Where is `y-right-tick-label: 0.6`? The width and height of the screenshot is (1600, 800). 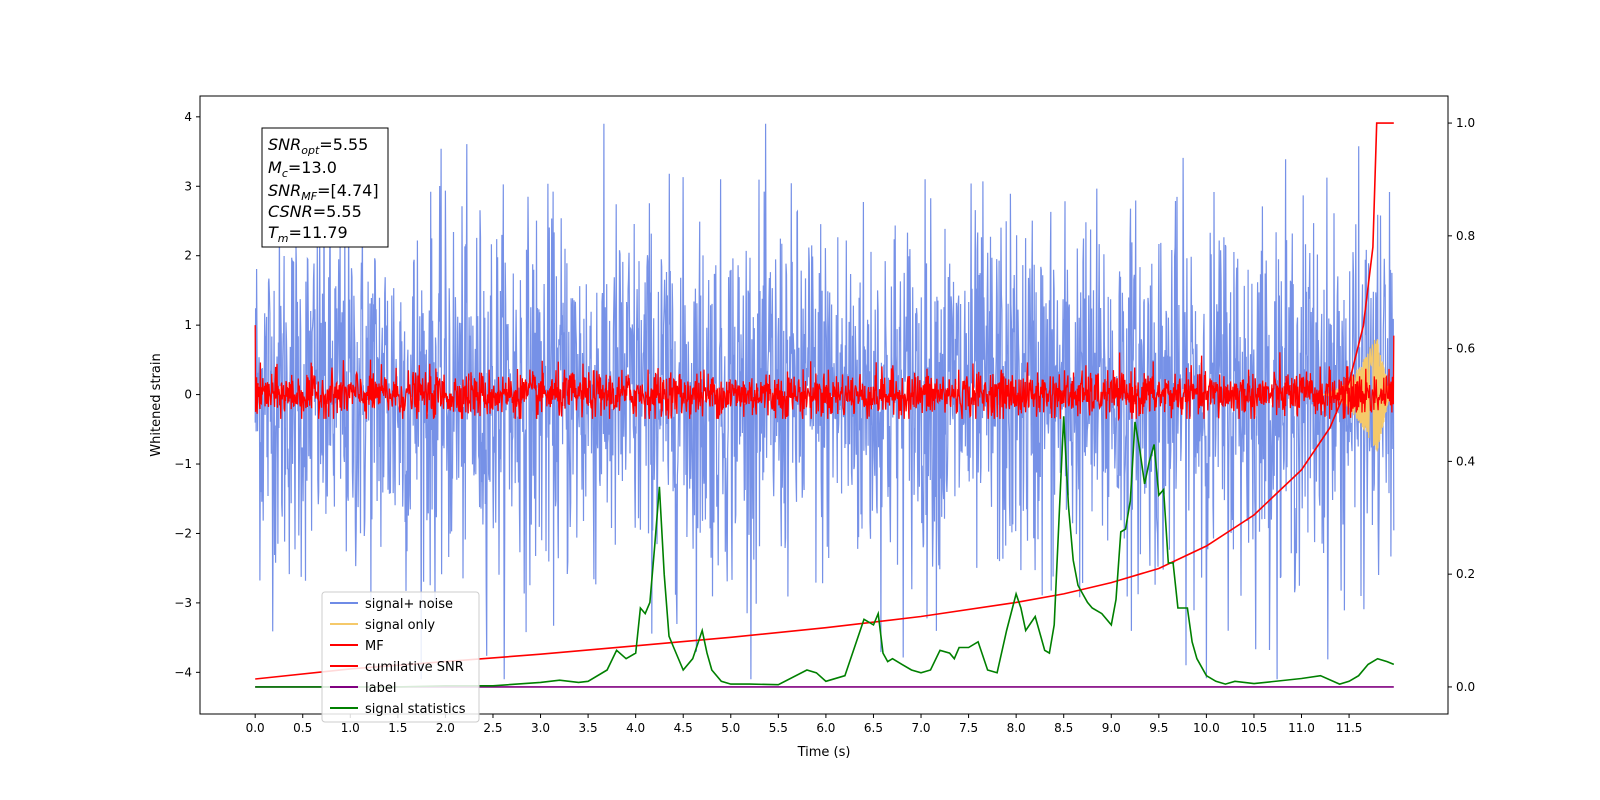 y-right-tick-label: 0.6 is located at coordinates (1465, 349).